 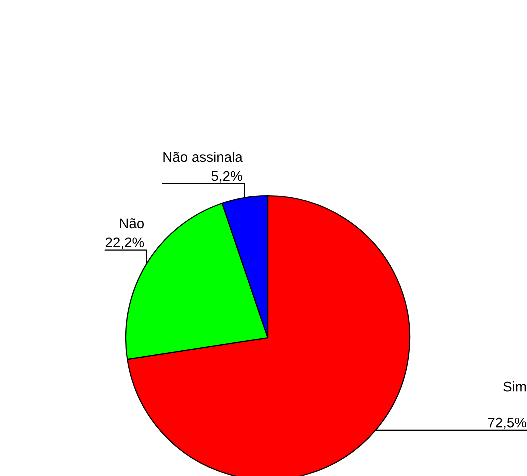 I want to click on slice-label: Sim, so click(x=515, y=387).